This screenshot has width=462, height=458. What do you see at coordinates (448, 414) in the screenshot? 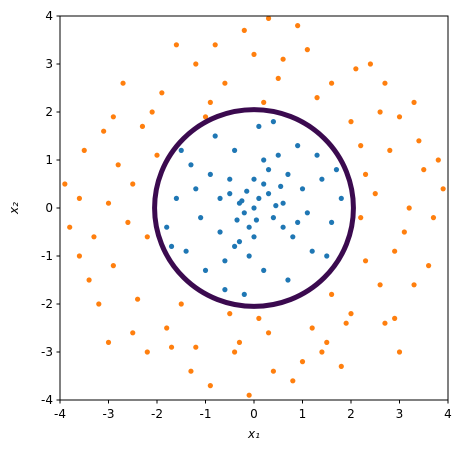
I see `x-tick-label: 4` at bounding box center [448, 414].